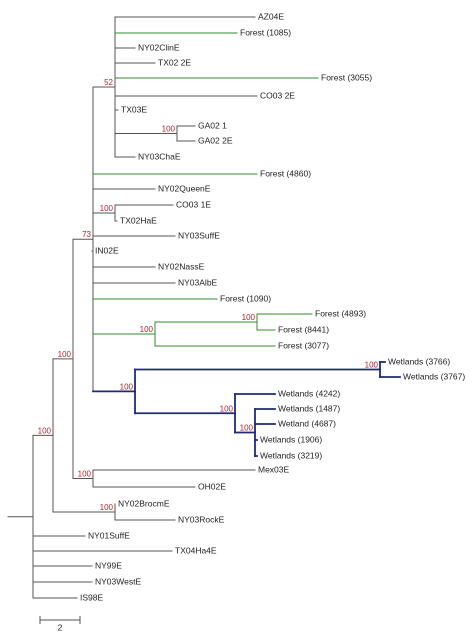 The image size is (474, 636). Describe the element at coordinates (434, 376) in the screenshot. I see `leaf-label: Wetlands (3767)` at that location.